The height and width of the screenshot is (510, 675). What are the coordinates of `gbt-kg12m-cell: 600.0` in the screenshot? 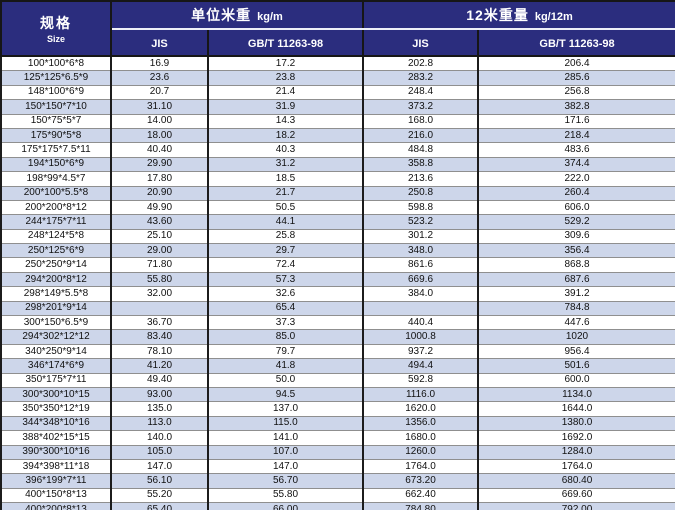 It's located at (576, 380).